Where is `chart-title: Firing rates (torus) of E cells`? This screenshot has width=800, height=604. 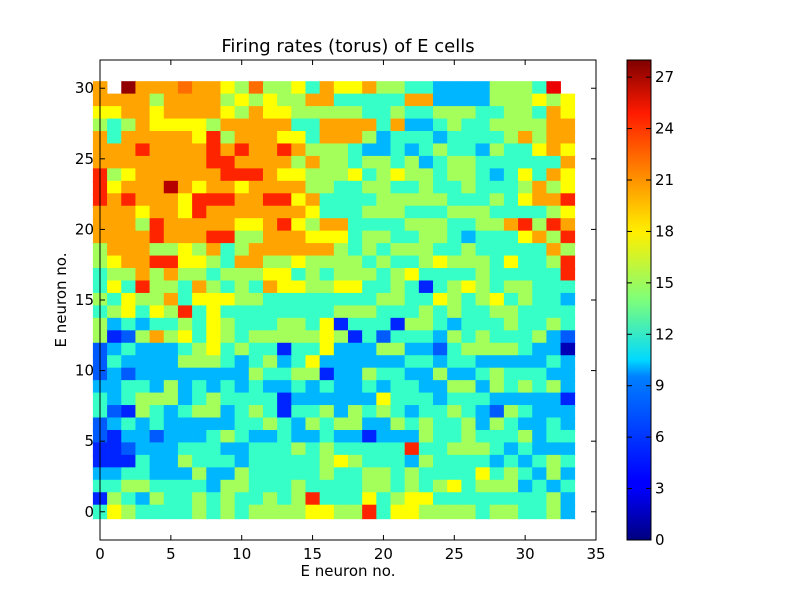 chart-title: Firing rates (torus) of E cells is located at coordinates (347, 46).